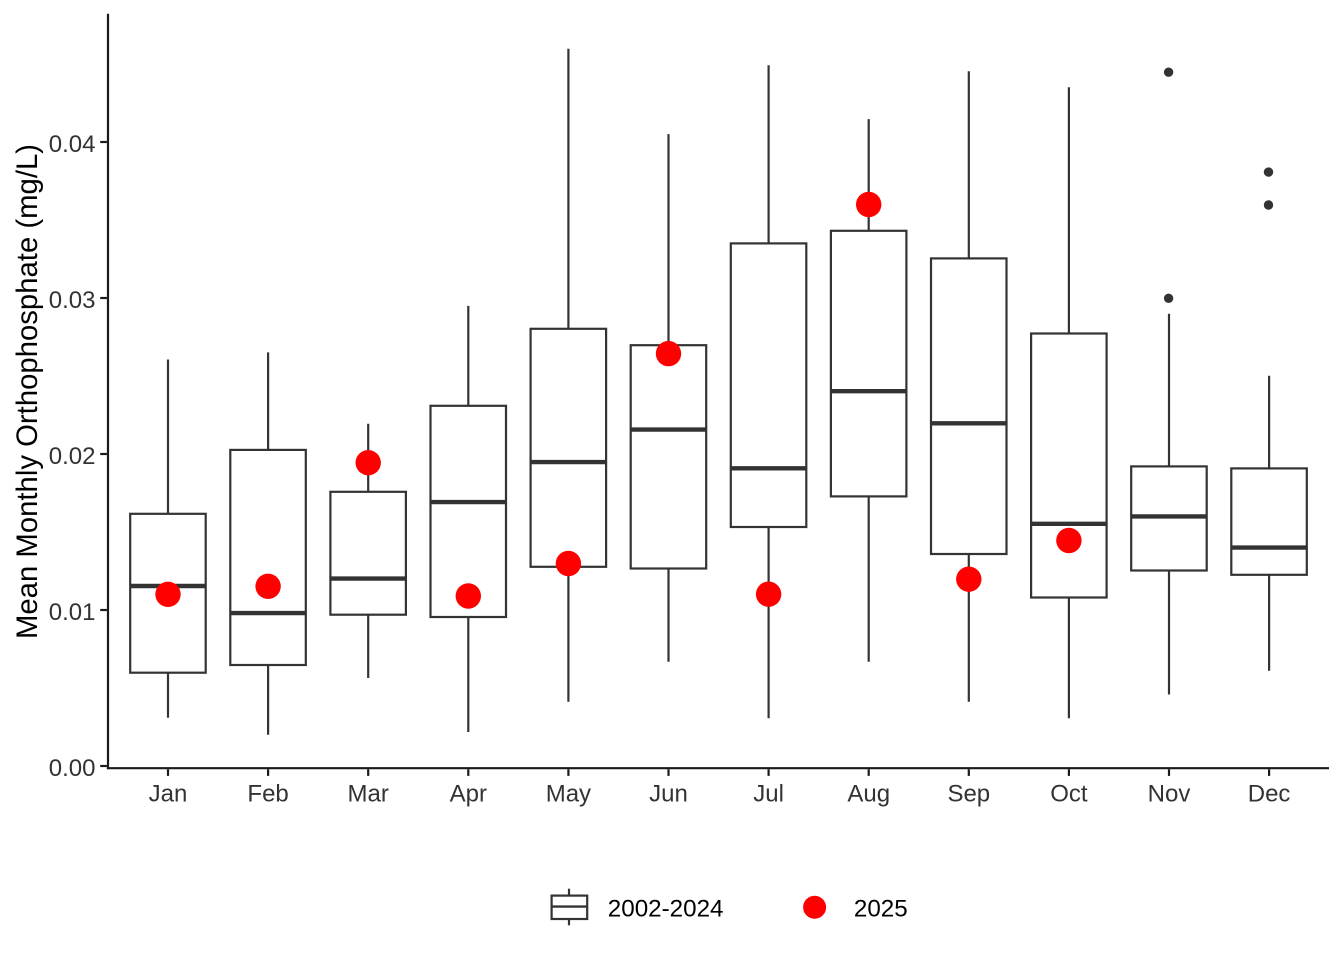 The image size is (1344, 960). What do you see at coordinates (72, 300) in the screenshot?
I see `svg-text: 0.03` at bounding box center [72, 300].